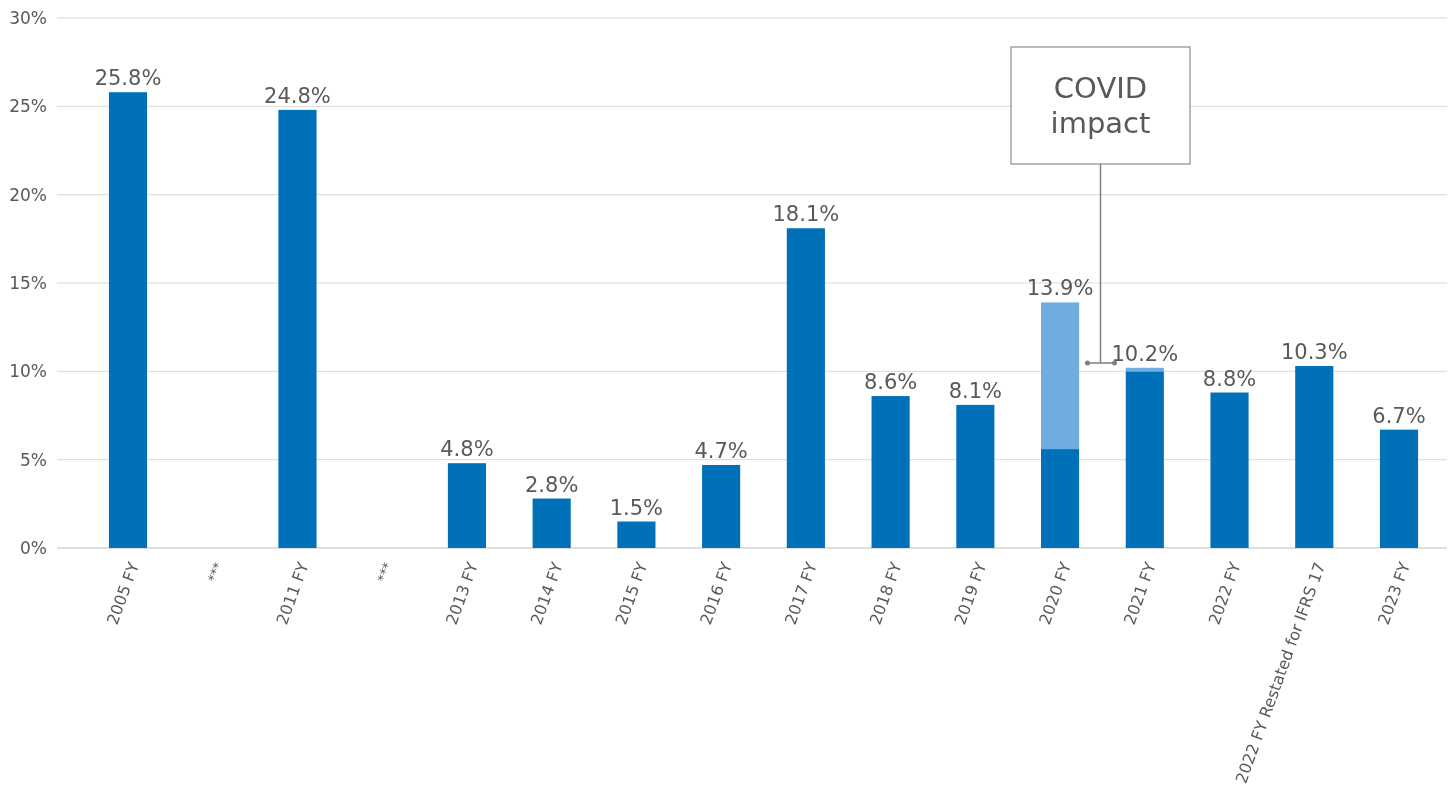  Describe the element at coordinates (33, 547) in the screenshot. I see `y-tick-label: 0%` at that location.